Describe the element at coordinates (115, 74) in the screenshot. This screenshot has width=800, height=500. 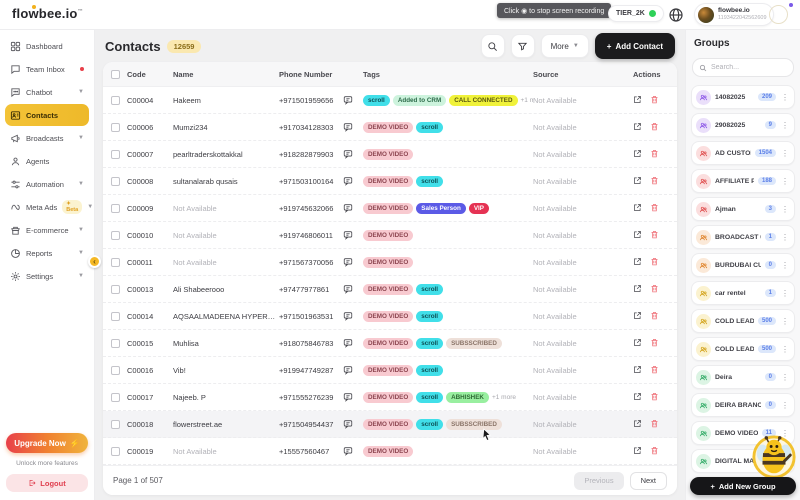
I see `select-all-checkbox` at that location.